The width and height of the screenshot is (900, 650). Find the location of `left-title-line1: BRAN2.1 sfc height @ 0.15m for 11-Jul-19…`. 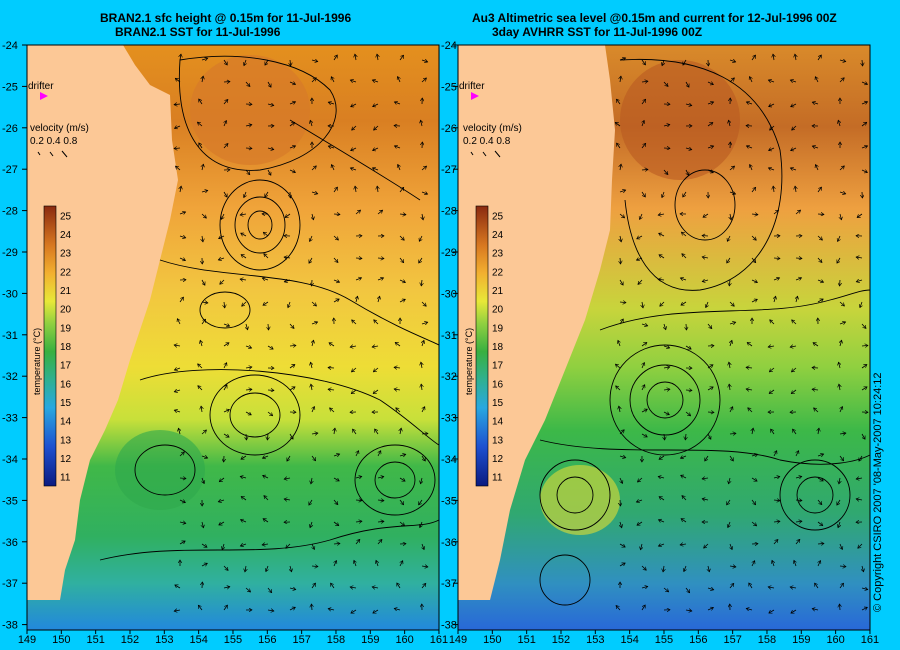

left-title-line1: BRAN2.1 sfc height @ 0.15m for 11-Jul-19… is located at coordinates (226, 18).